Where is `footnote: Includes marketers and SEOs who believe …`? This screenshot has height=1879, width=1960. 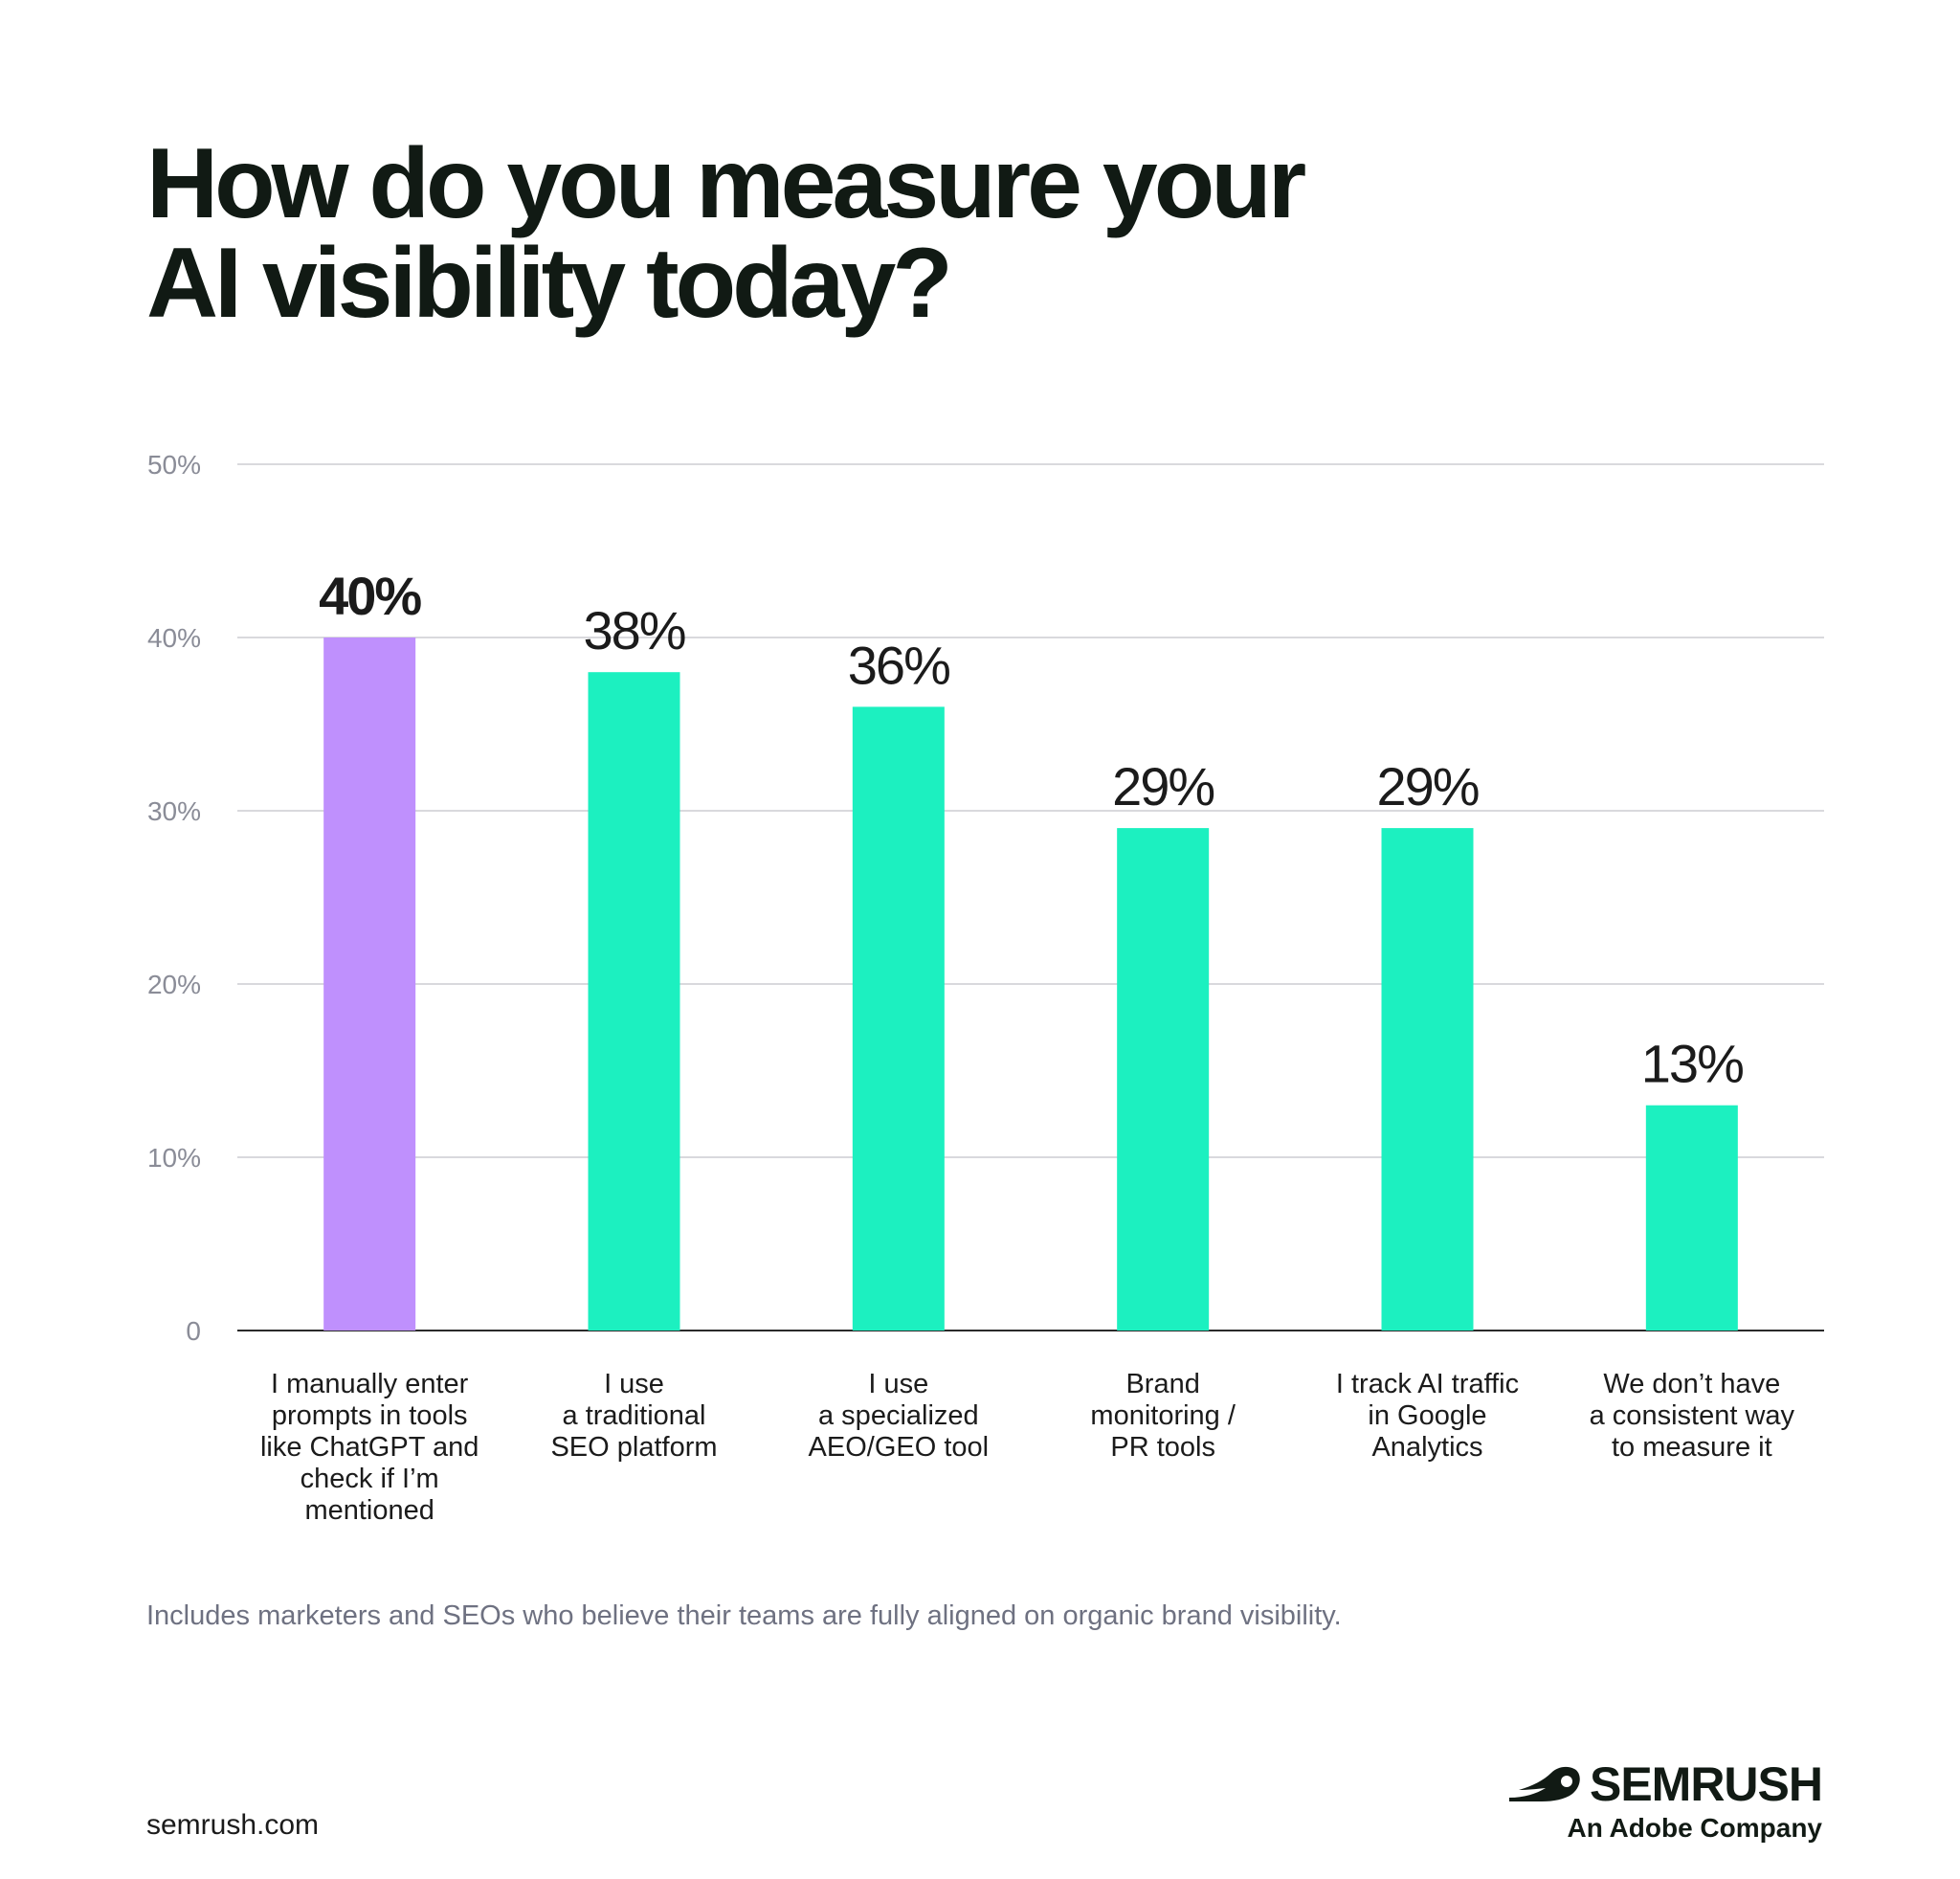 footnote: Includes marketers and SEOs who believe … is located at coordinates (744, 1615).